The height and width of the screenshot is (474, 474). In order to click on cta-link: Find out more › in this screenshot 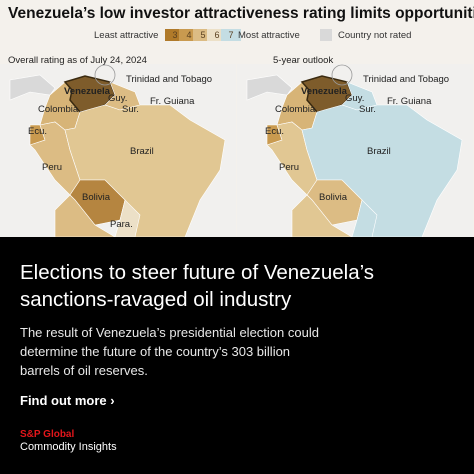, I will do `click(67, 400)`.